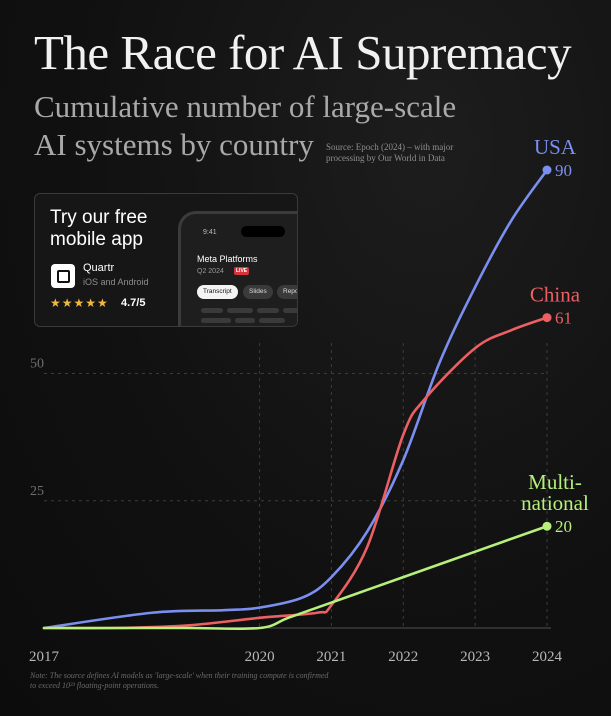 The height and width of the screenshot is (716, 611). What do you see at coordinates (547, 657) in the screenshot?
I see `x-tick-label: 2024` at bounding box center [547, 657].